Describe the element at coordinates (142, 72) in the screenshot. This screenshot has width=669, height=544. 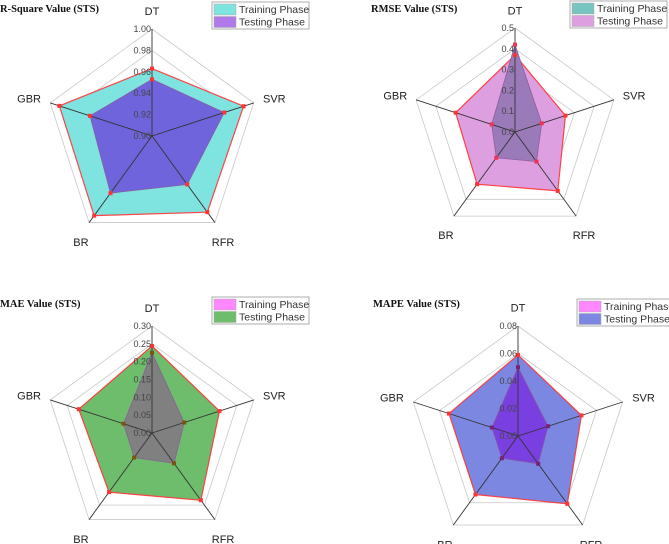
I see `tick-label: 0.96` at that location.